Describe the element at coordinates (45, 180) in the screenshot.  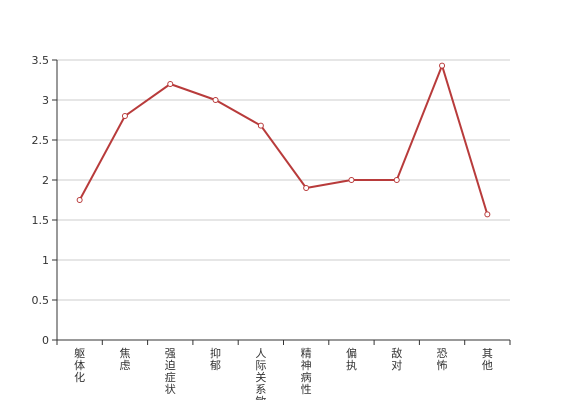
I see `y-tick-label: 2` at that location.